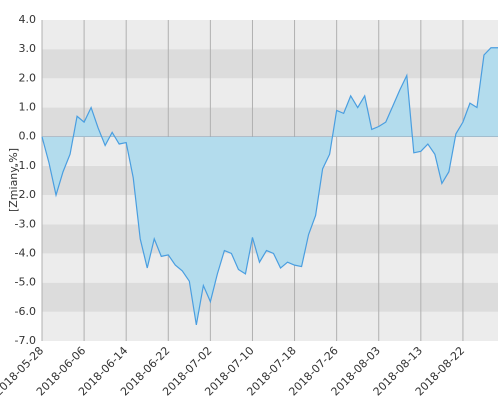  I want to click on y-tick-label: -3.0, so click(25, 223).